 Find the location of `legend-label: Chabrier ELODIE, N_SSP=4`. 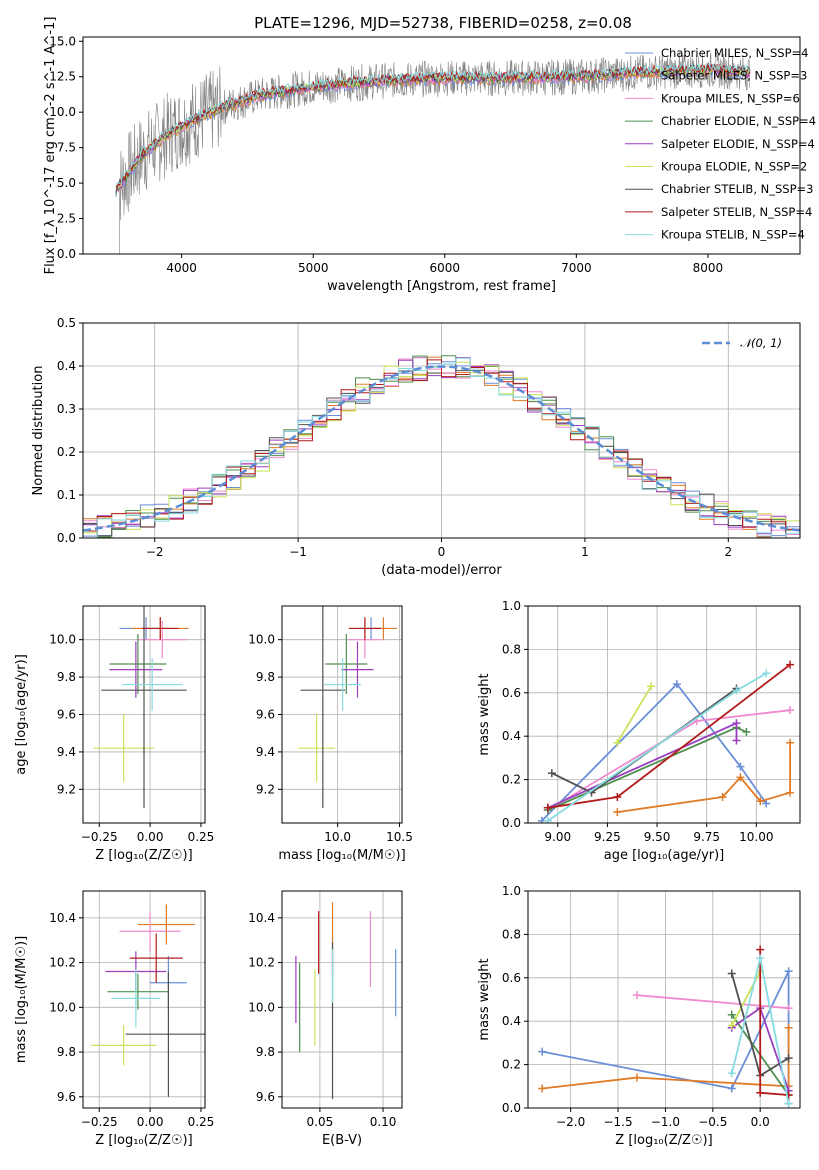

legend-label: Chabrier ELODIE, N_SSP=4 is located at coordinates (738, 121).